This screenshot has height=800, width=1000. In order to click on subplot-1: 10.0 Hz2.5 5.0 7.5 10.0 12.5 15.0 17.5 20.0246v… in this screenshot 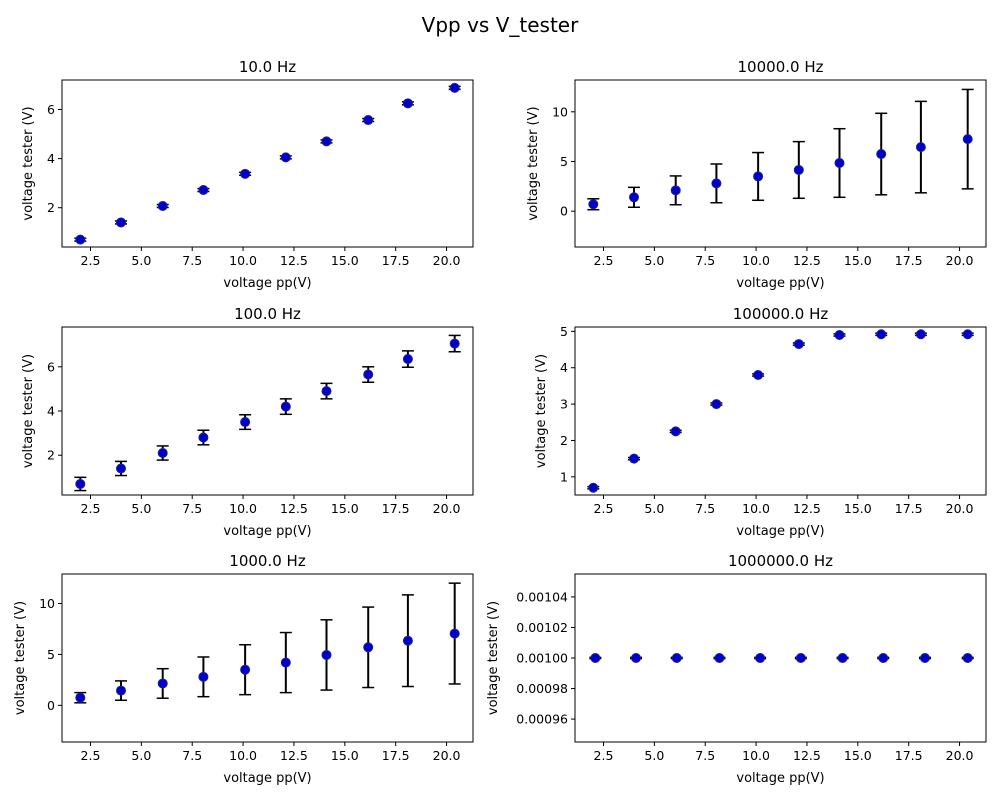, I will do `click(247, 174)`.